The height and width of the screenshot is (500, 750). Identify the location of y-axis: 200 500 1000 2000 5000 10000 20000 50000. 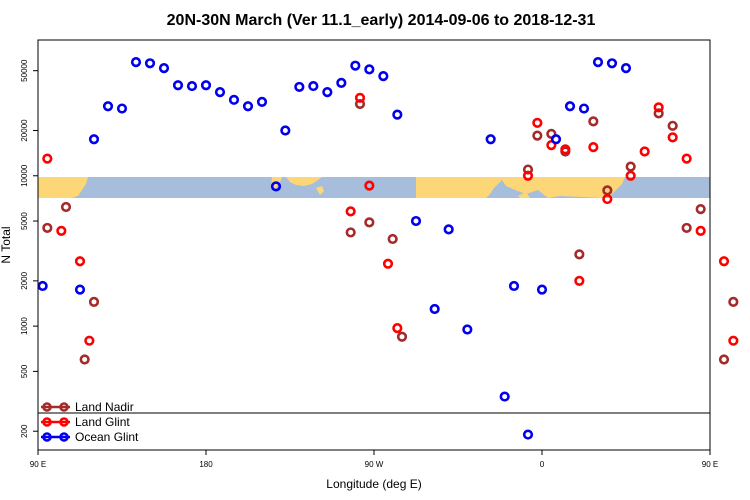
(29, 248).